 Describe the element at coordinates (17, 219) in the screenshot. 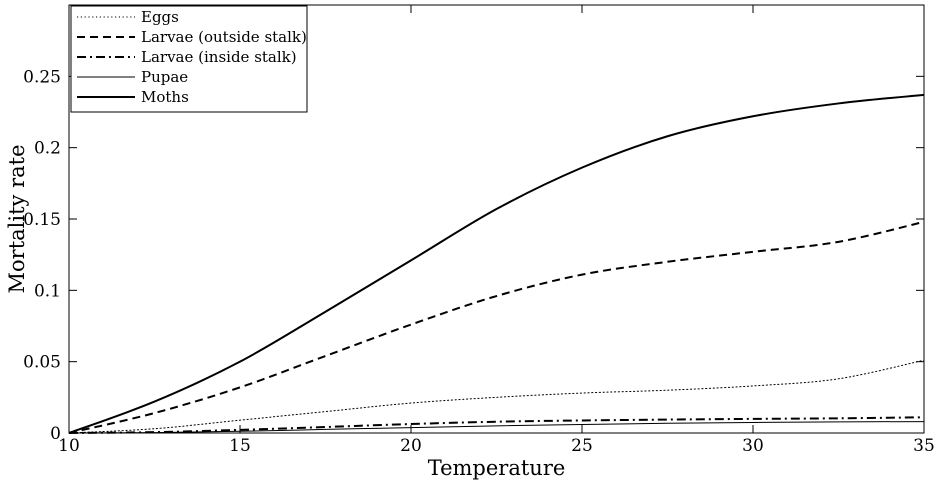

I see `y-axis-label: Mortality rate` at that location.